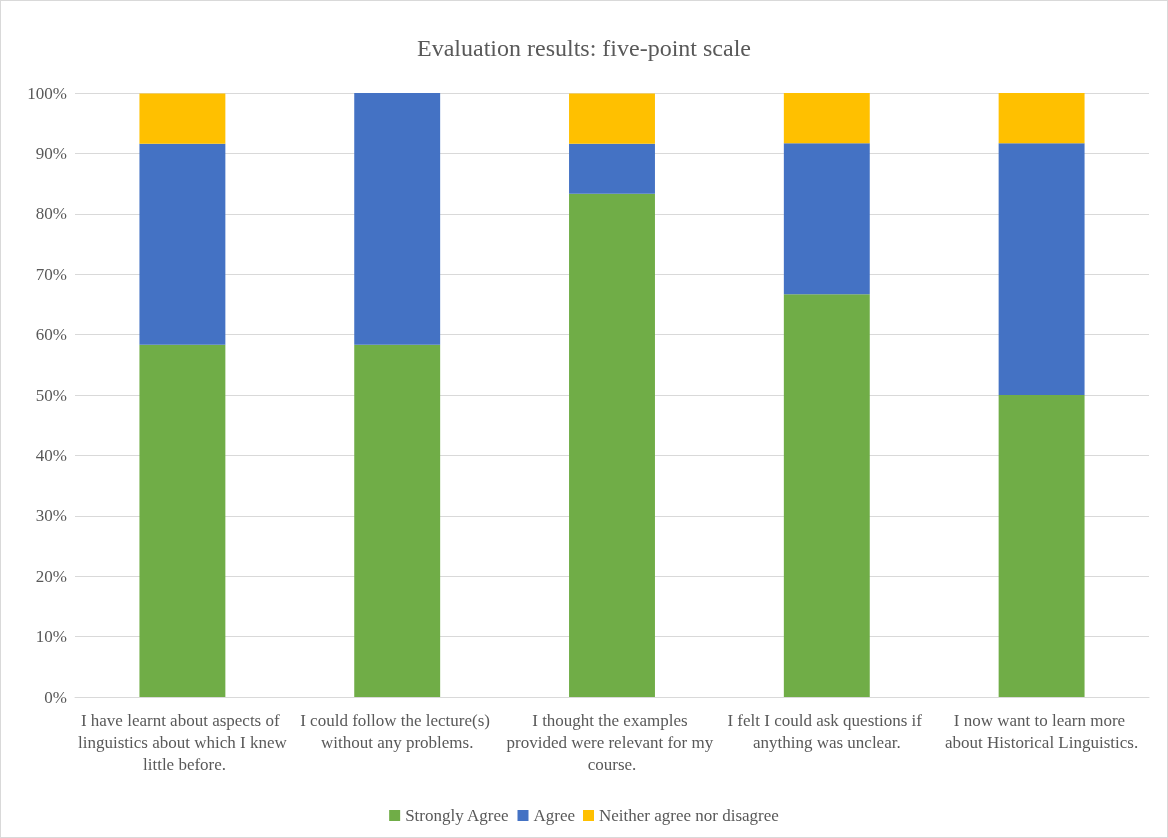 Image resolution: width=1168 pixels, height=838 pixels. I want to click on y-tick-label: 0%, so click(55, 697).